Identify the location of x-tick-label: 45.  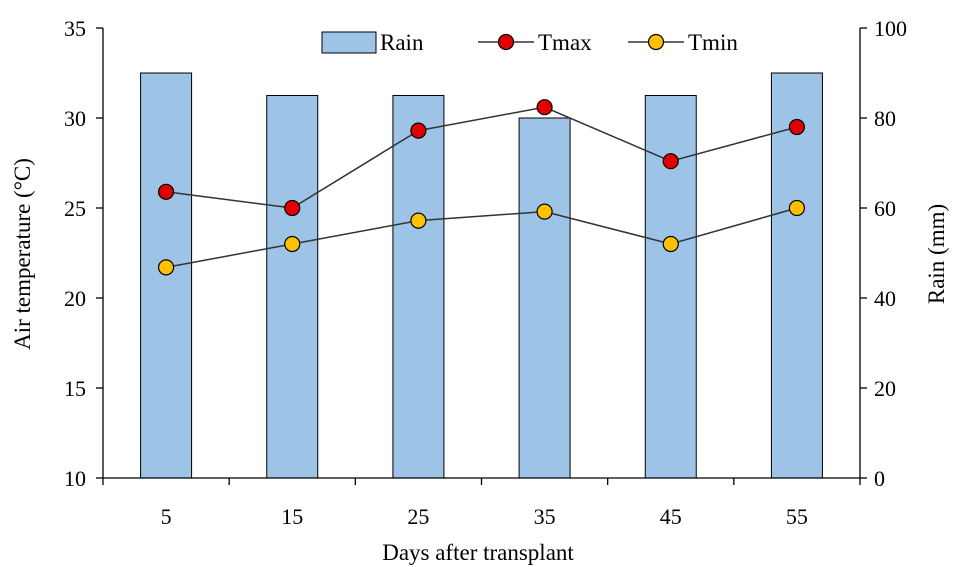
(671, 516).